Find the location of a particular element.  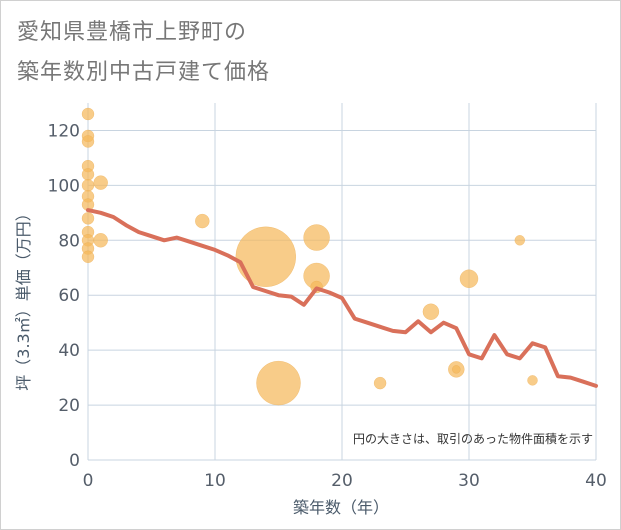

x-axis-label: 築年数（年） is located at coordinates (341, 507).